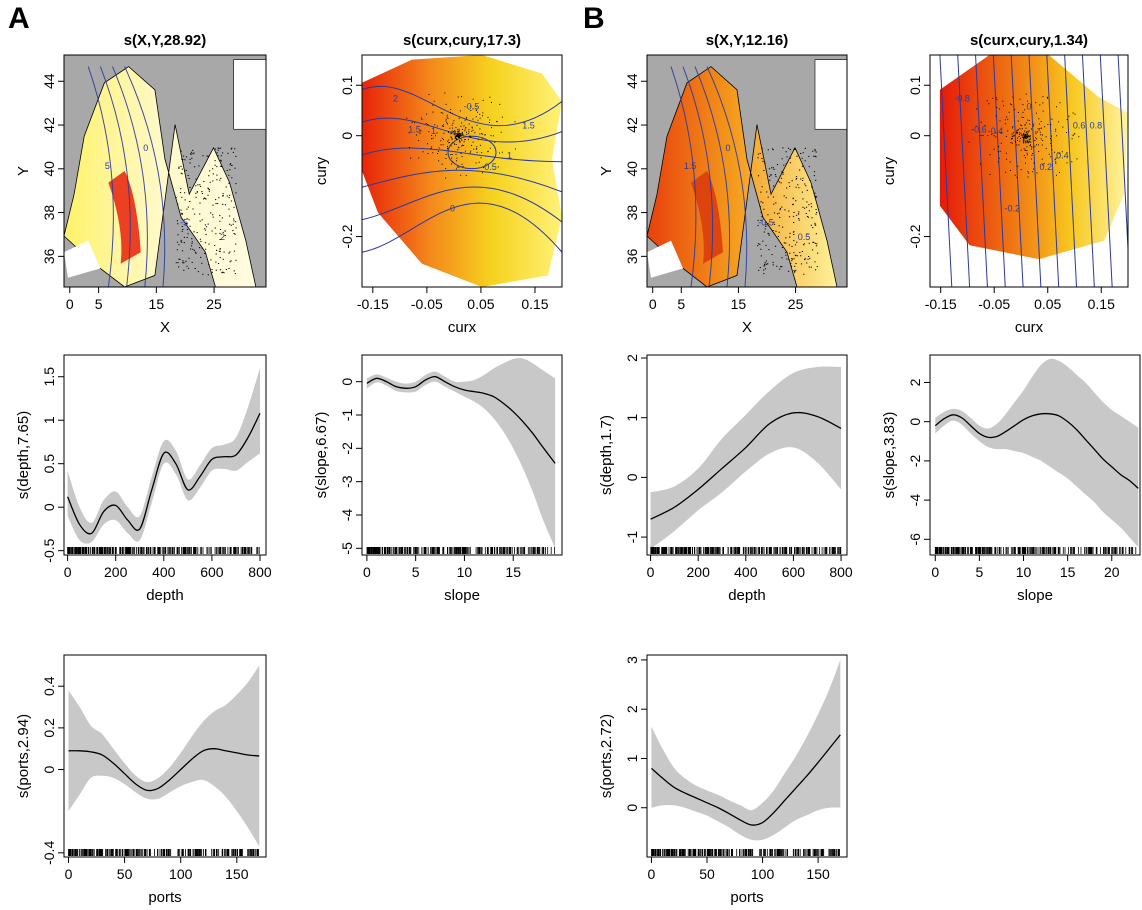  I want to click on x-tick-label: 25, so click(796, 304).